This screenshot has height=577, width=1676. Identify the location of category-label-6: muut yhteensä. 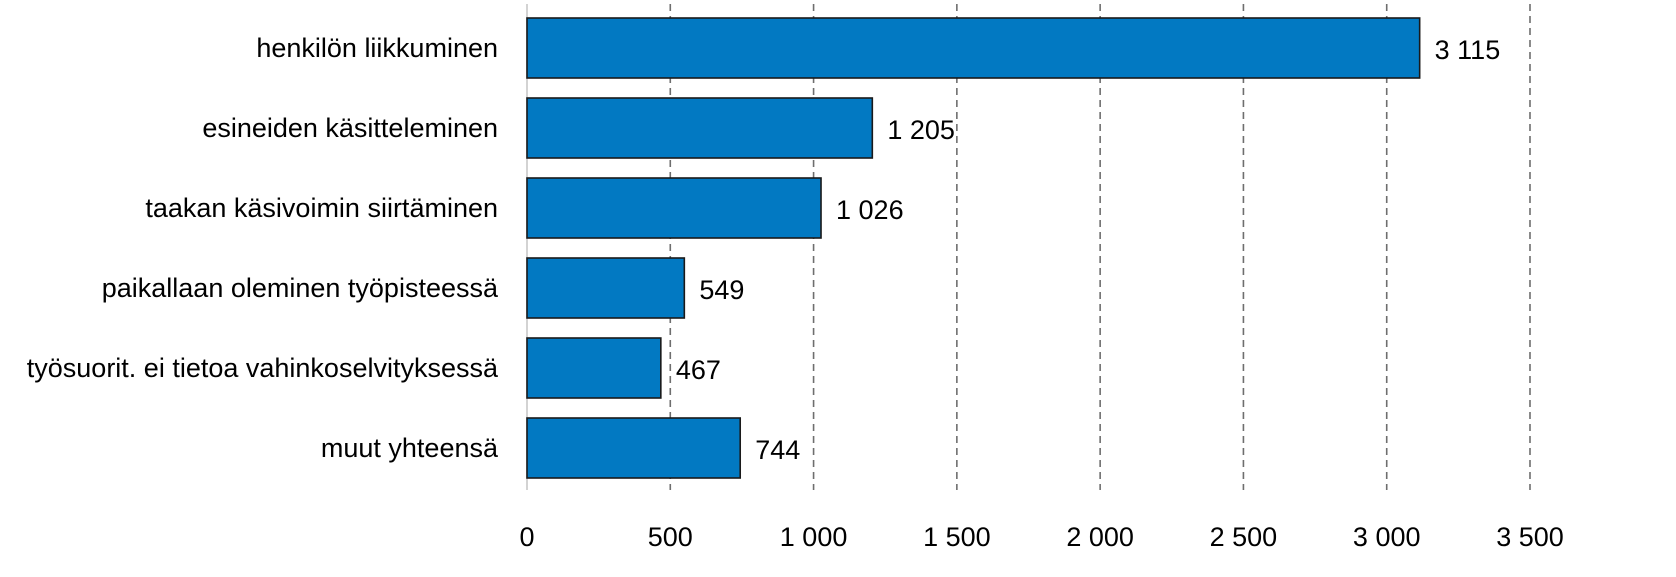
(410, 448).